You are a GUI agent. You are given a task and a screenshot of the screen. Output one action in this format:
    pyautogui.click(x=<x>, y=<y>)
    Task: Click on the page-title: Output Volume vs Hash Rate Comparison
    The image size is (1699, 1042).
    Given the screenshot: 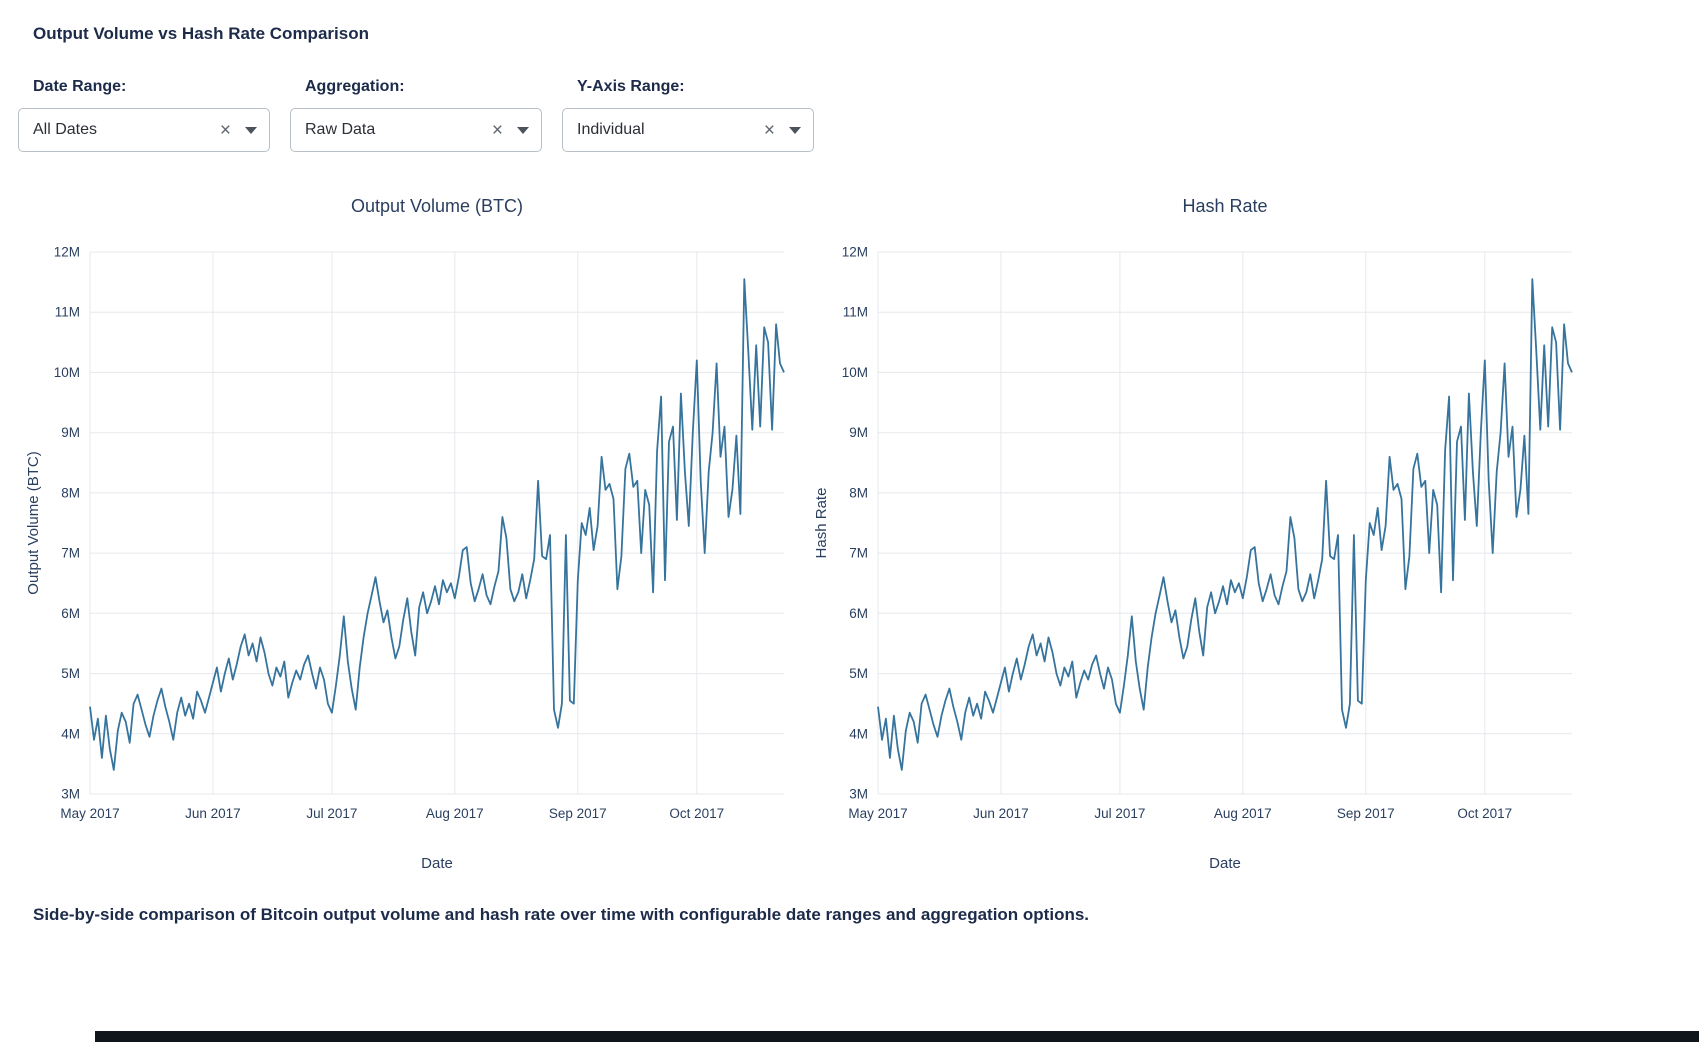 What is the action you would take?
    pyautogui.click(x=201, y=33)
    